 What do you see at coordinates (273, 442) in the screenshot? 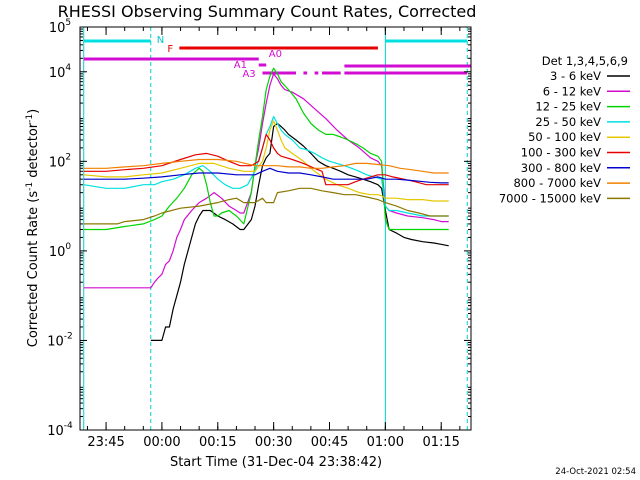
I see `x-tick-label: 00:30` at bounding box center [273, 442].